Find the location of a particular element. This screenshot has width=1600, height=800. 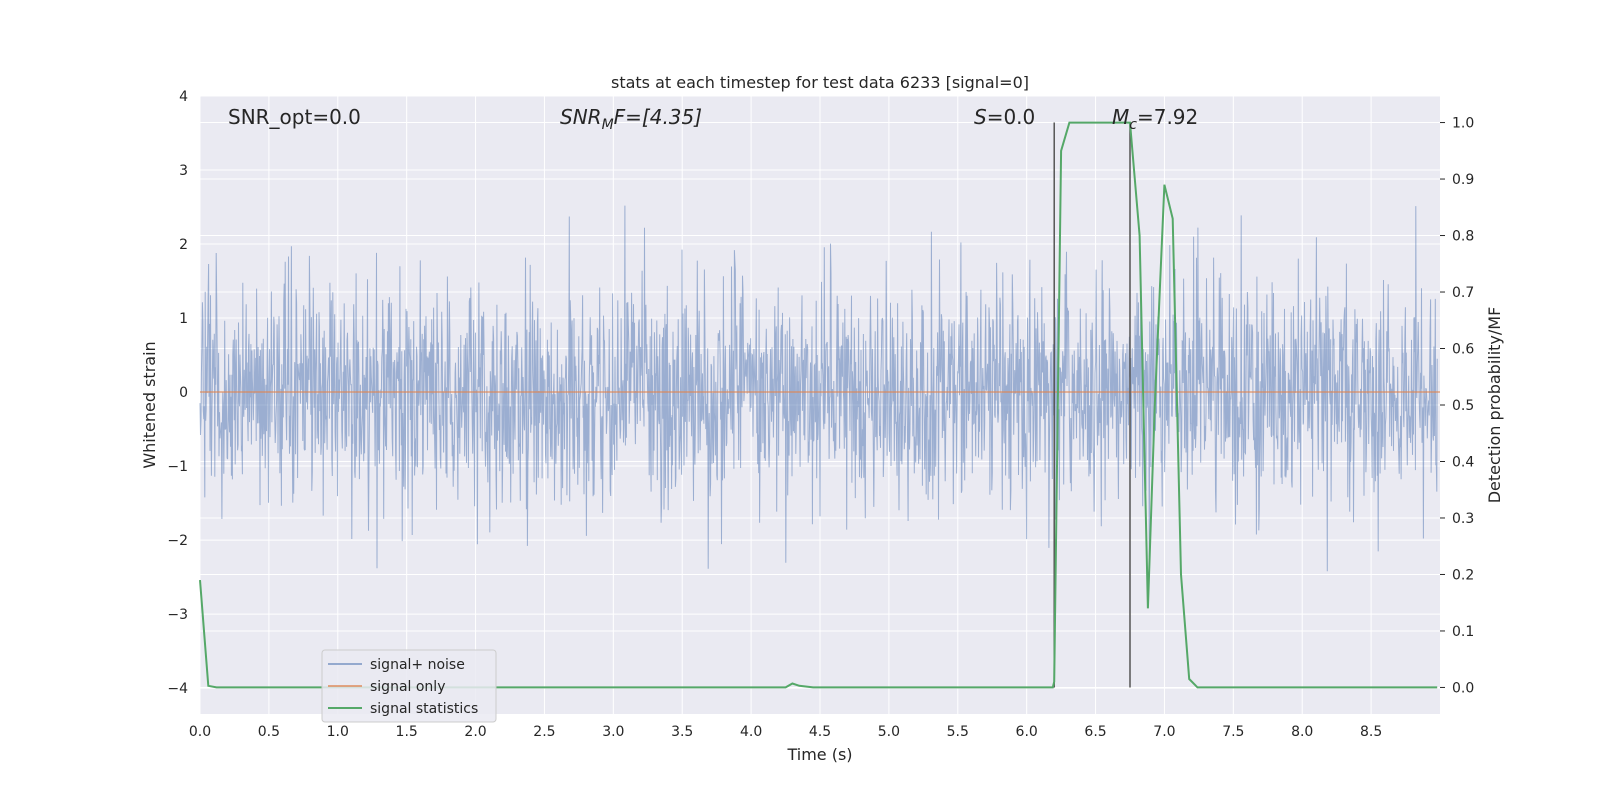

x-tick-label: 7.5 is located at coordinates (1233, 732).